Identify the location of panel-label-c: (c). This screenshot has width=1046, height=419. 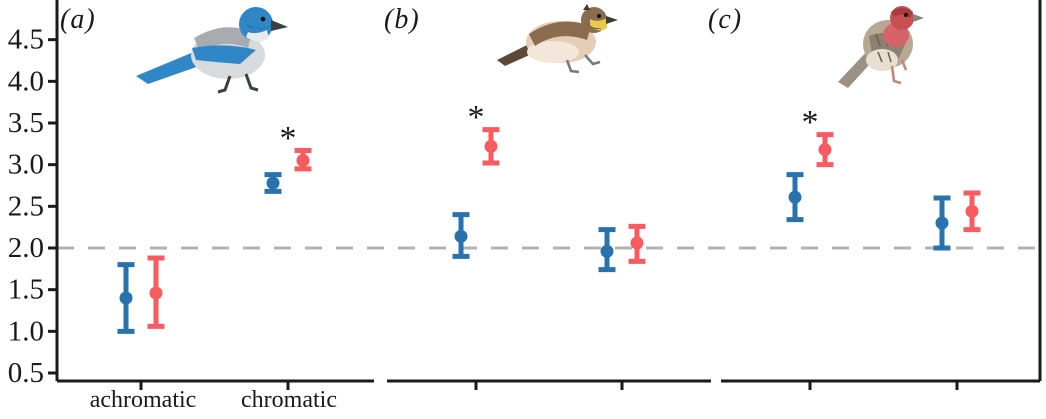
(725, 19).